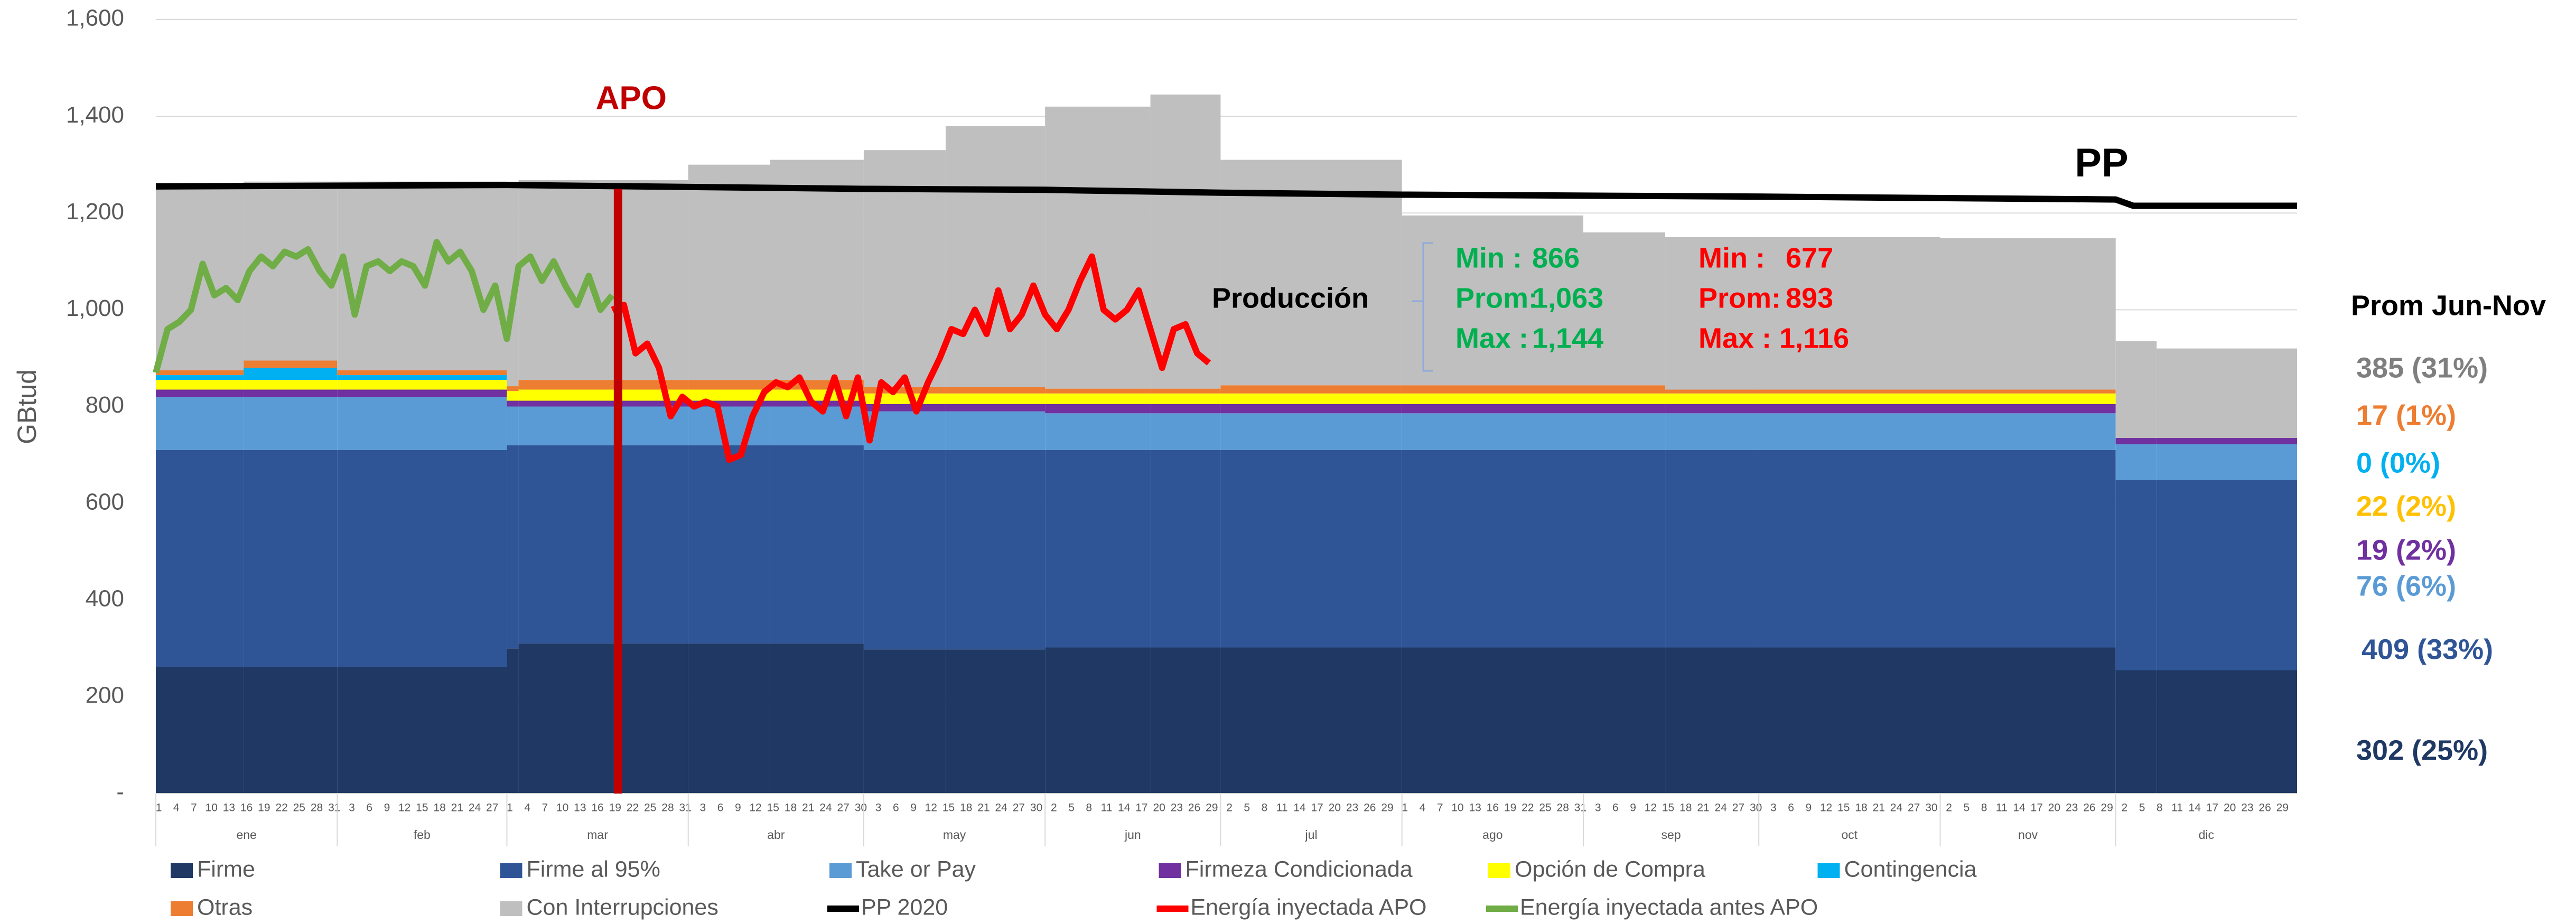 The height and width of the screenshot is (924, 2576). I want to click on legend-label: Opción de Compra, so click(1610, 869).